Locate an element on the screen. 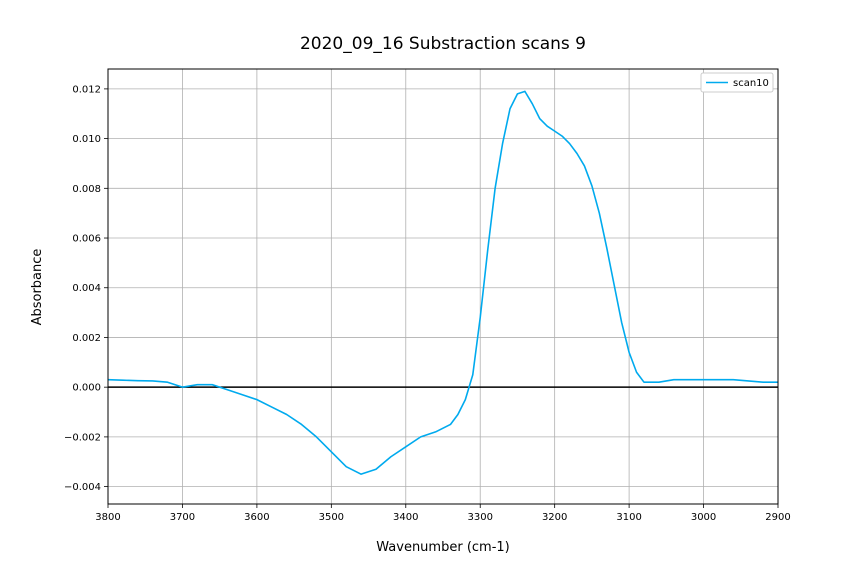 The width and height of the screenshot is (864, 576). y-tick-label: 0.010 is located at coordinates (86, 139).